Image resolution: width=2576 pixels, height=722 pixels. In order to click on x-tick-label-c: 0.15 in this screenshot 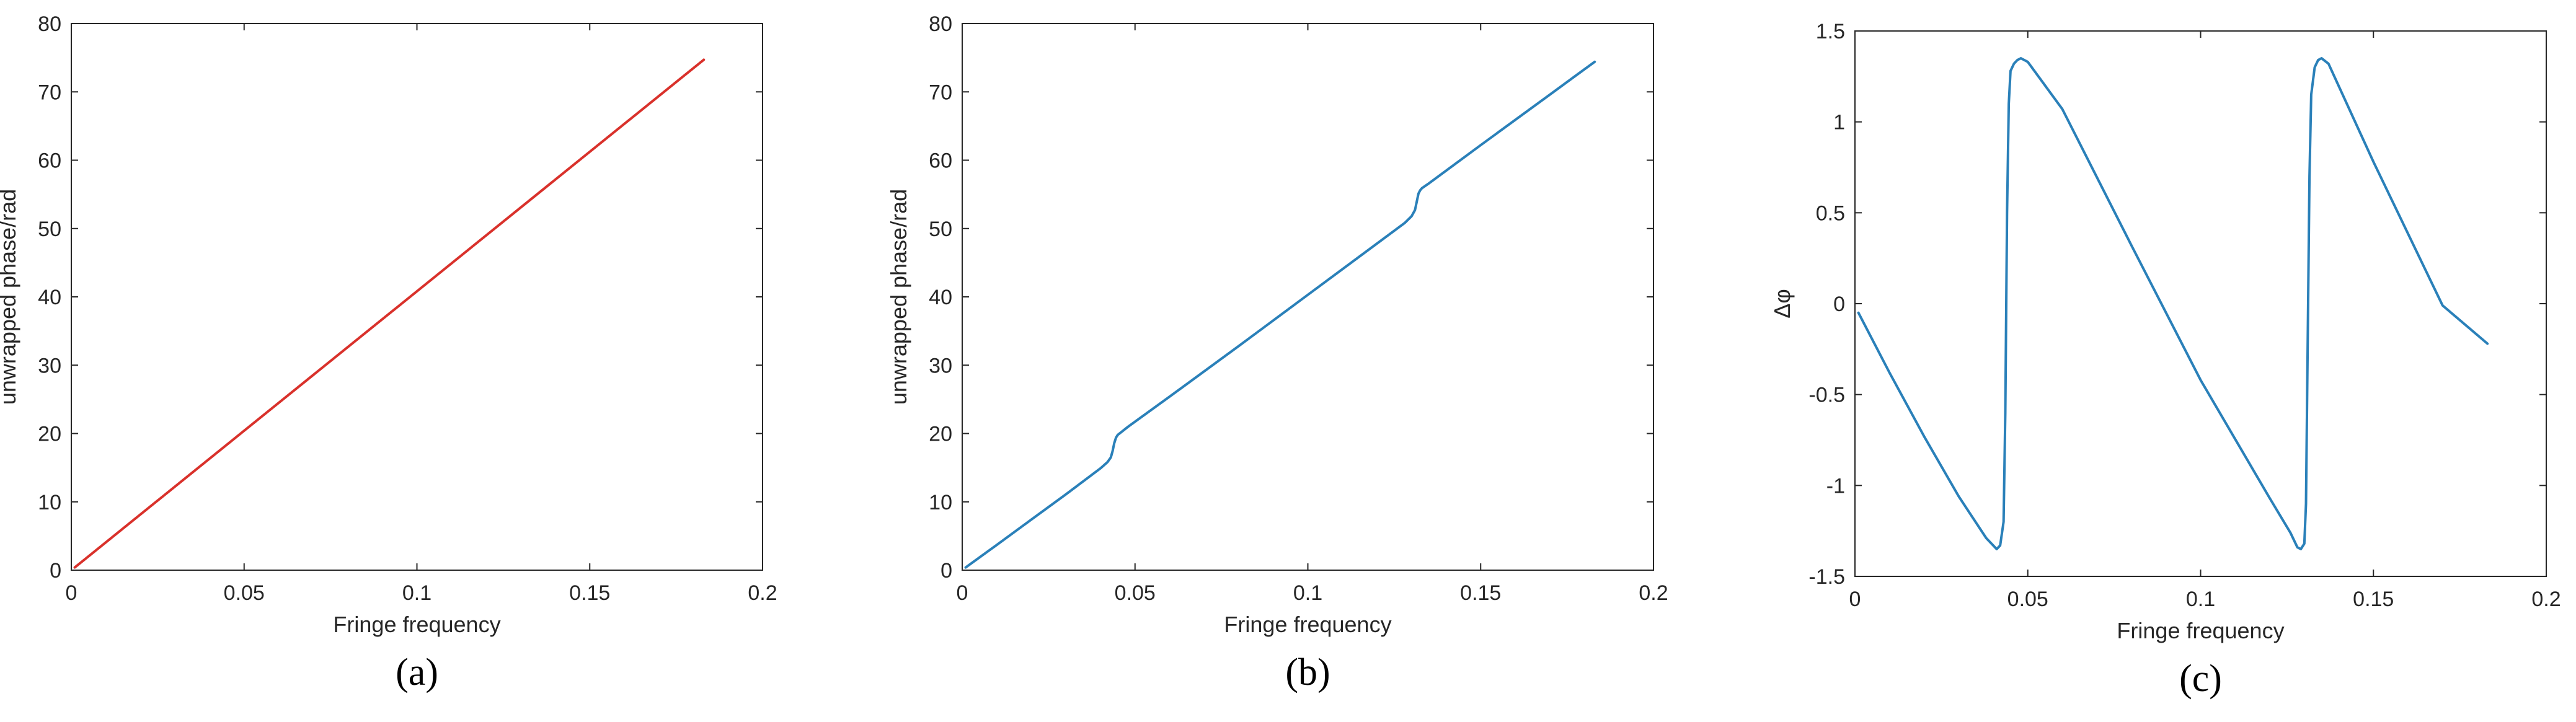, I will do `click(2373, 599)`.